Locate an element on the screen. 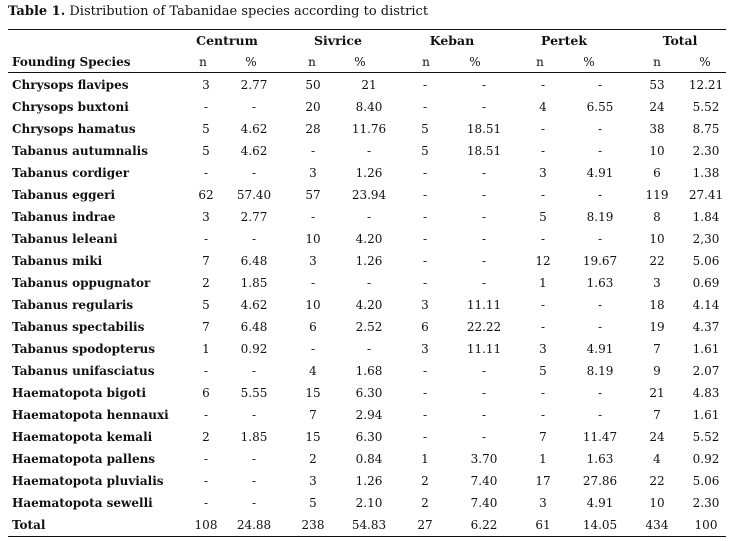  total-pct-cell: 0.92 is located at coordinates (706, 459).